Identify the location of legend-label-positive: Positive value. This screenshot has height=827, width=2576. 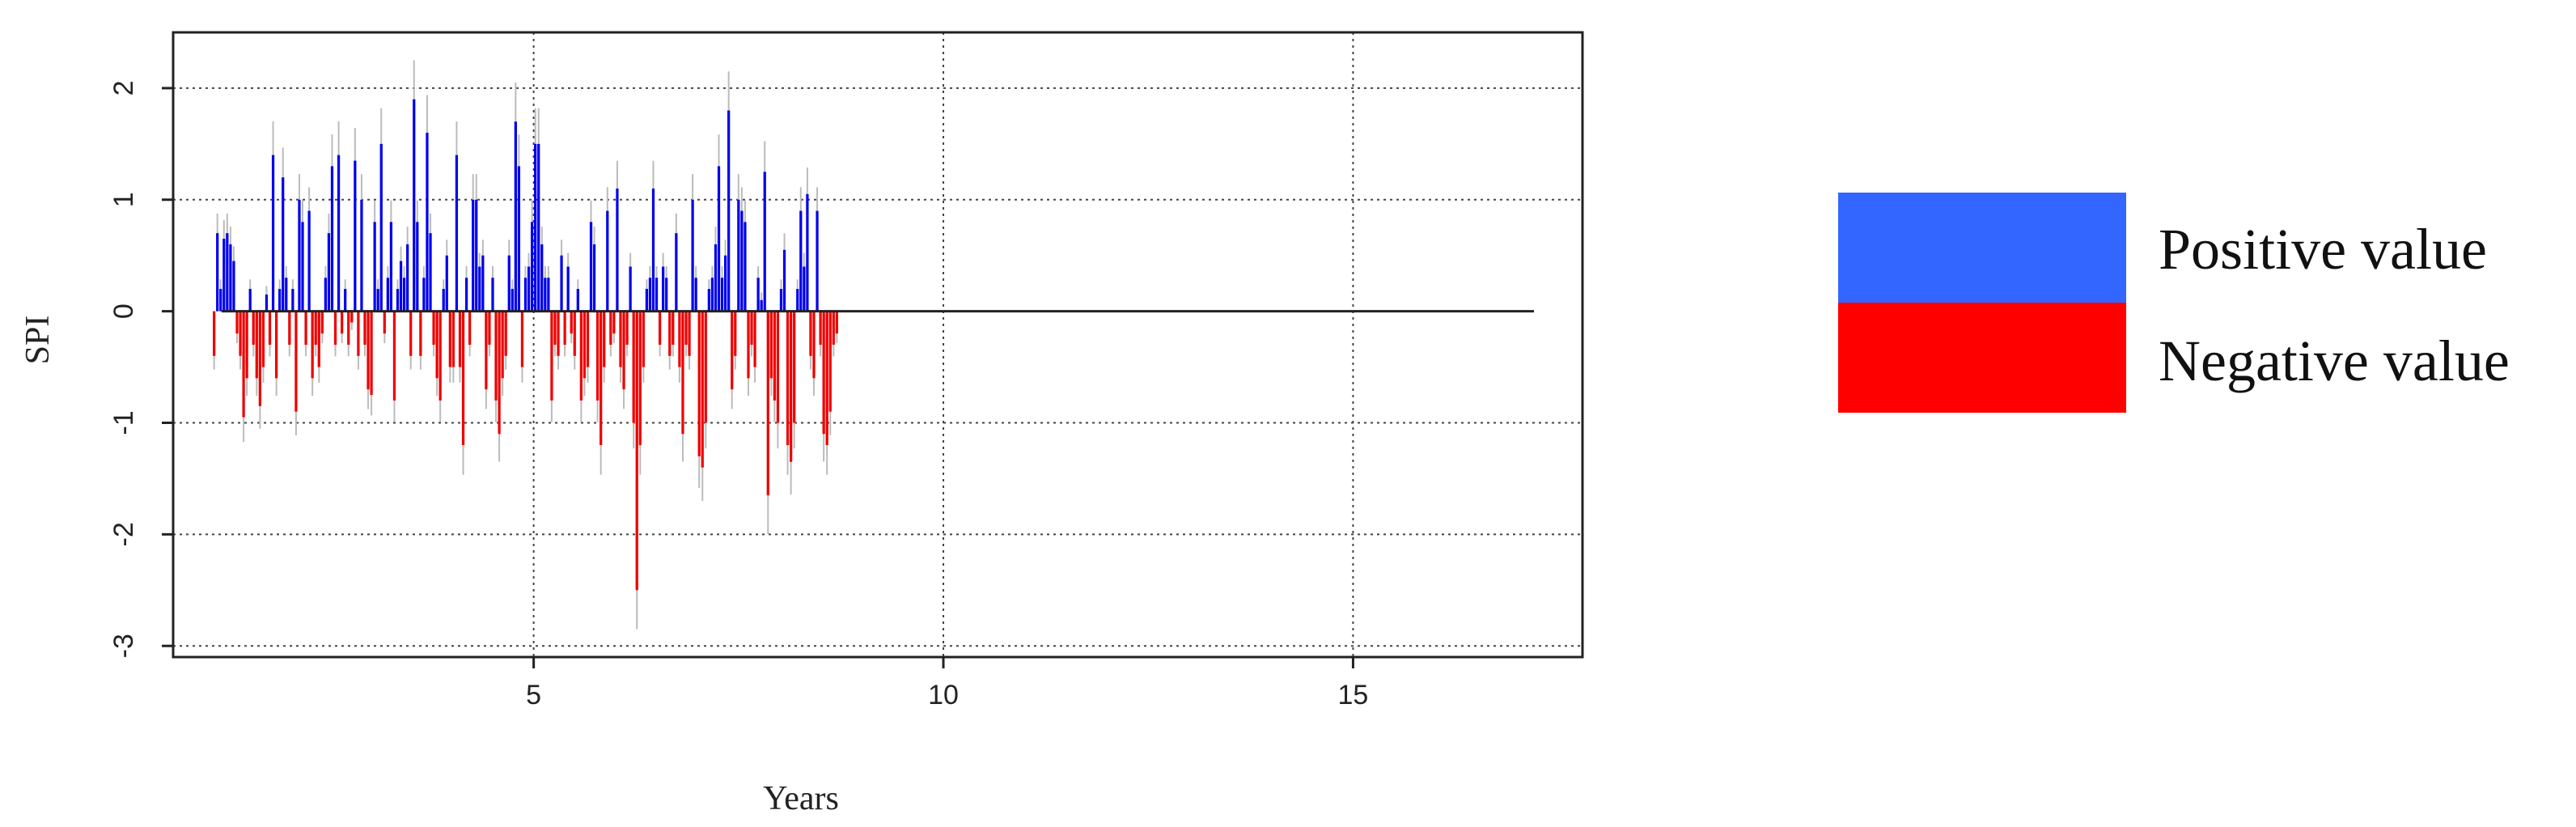
(2323, 249).